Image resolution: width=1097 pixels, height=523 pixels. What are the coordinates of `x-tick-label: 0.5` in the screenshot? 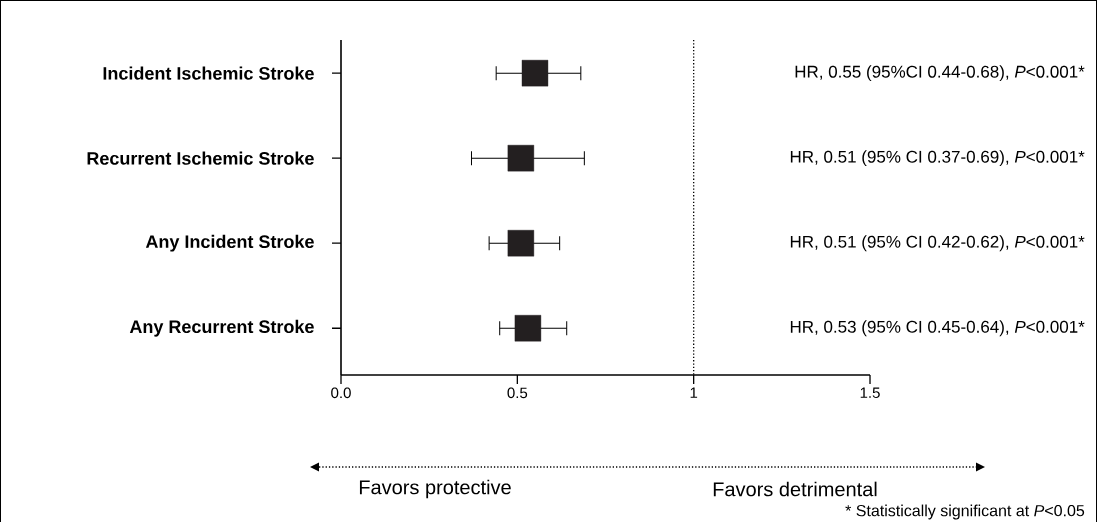 It's located at (517, 393).